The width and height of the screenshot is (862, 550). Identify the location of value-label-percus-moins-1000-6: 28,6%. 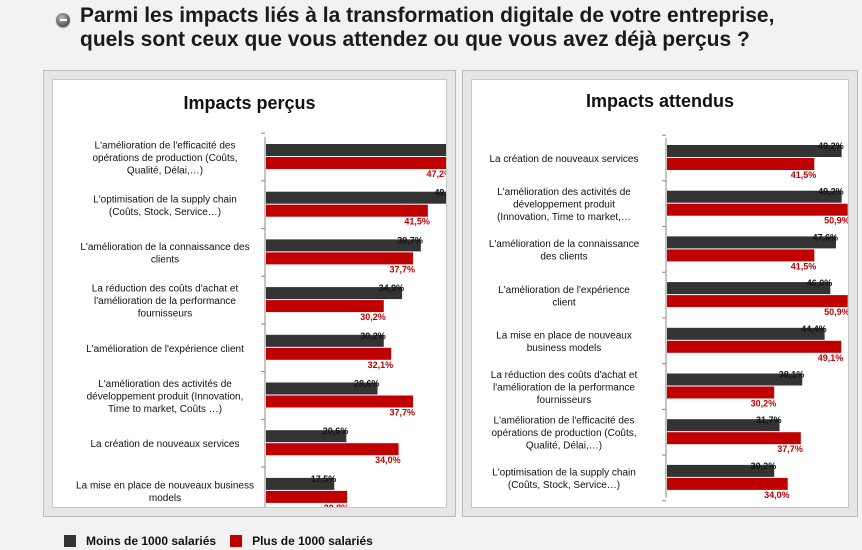
(367, 384).